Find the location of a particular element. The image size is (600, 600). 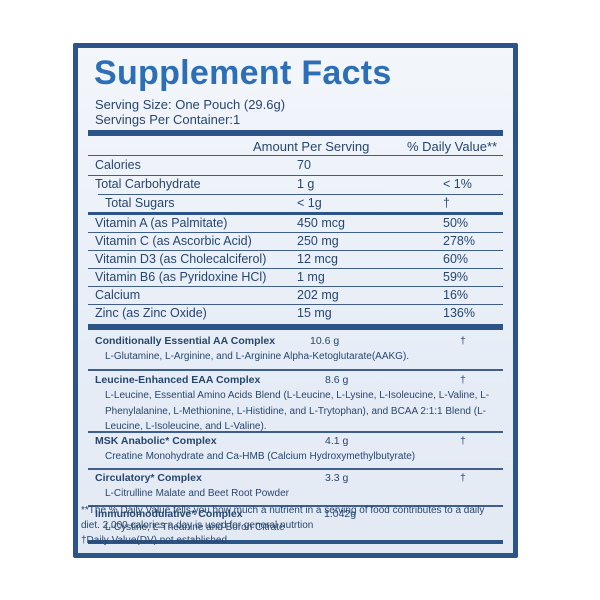

complex-name: MSK Anabolic* Complex is located at coordinates (156, 441).